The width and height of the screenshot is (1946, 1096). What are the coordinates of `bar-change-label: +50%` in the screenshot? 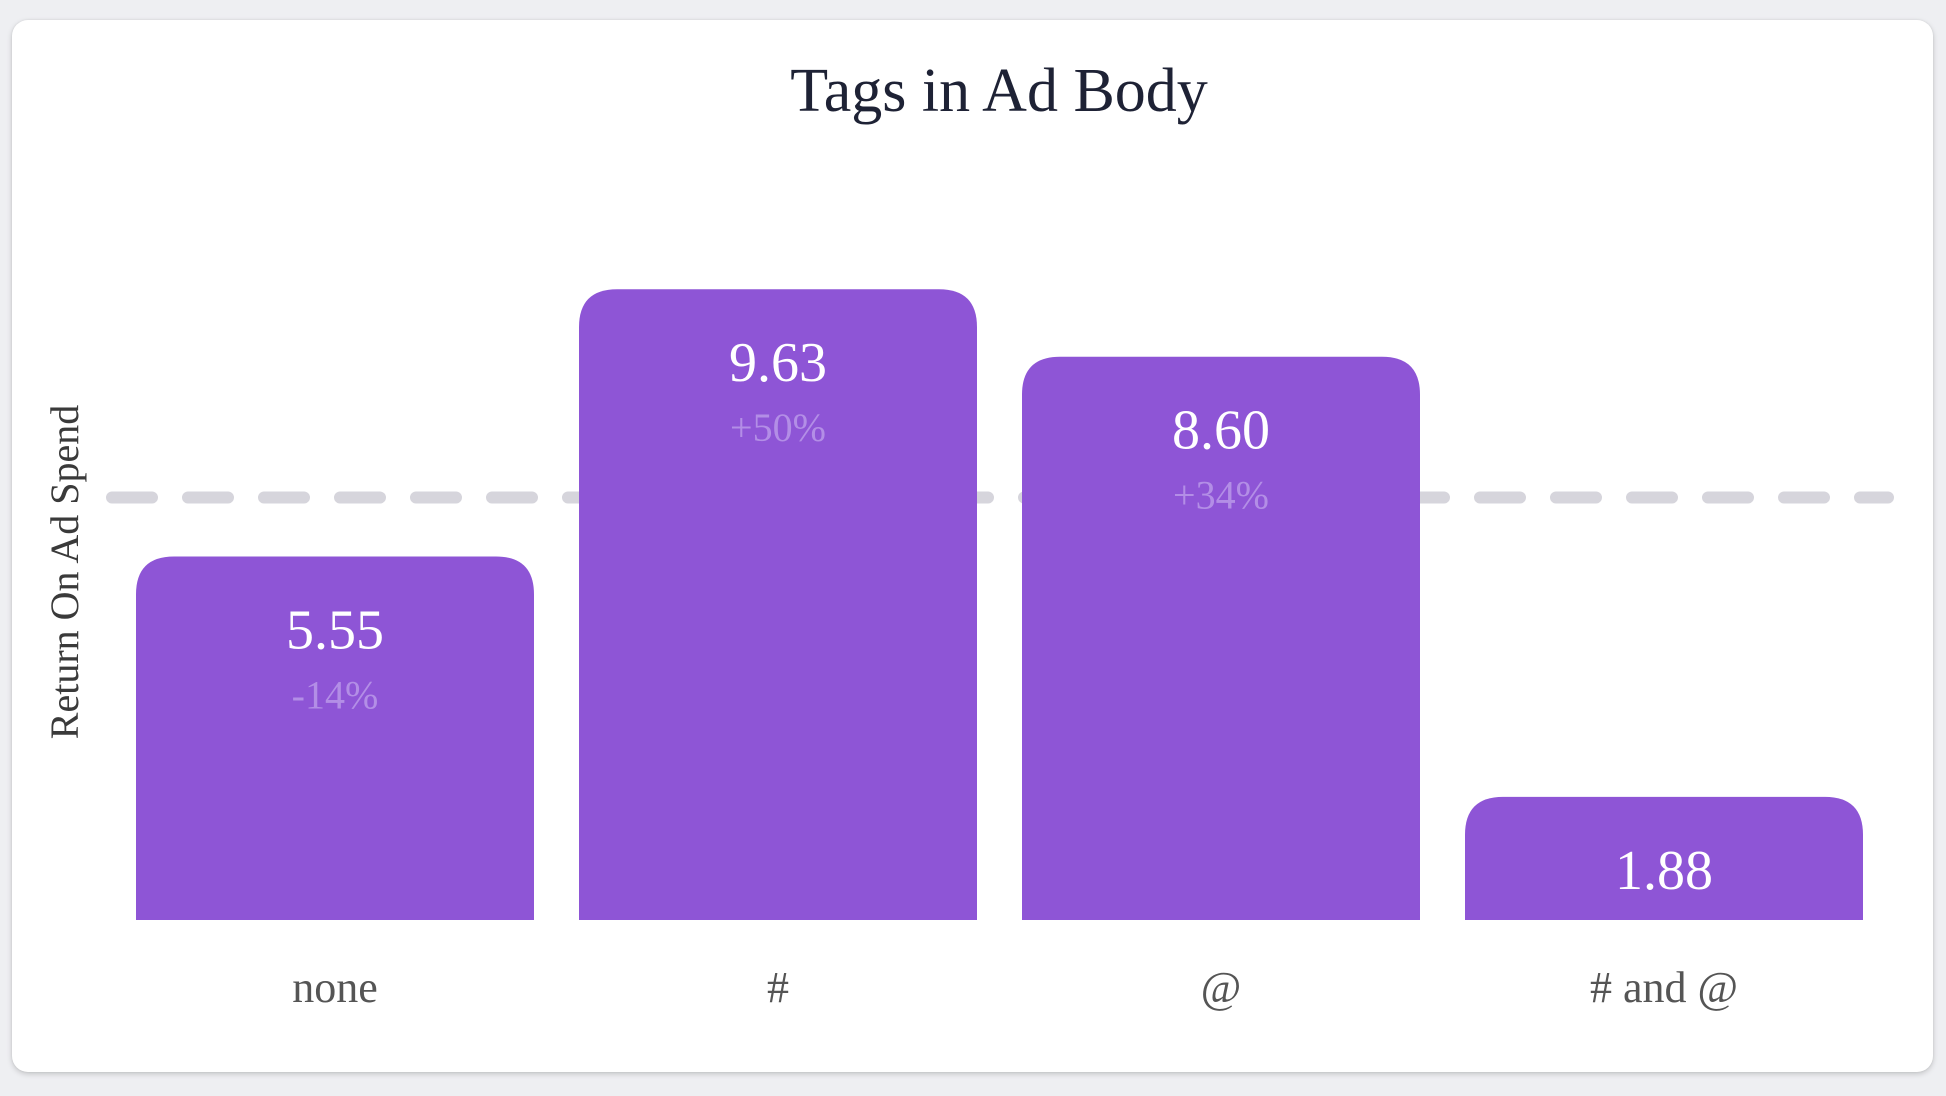 It's located at (778, 427).